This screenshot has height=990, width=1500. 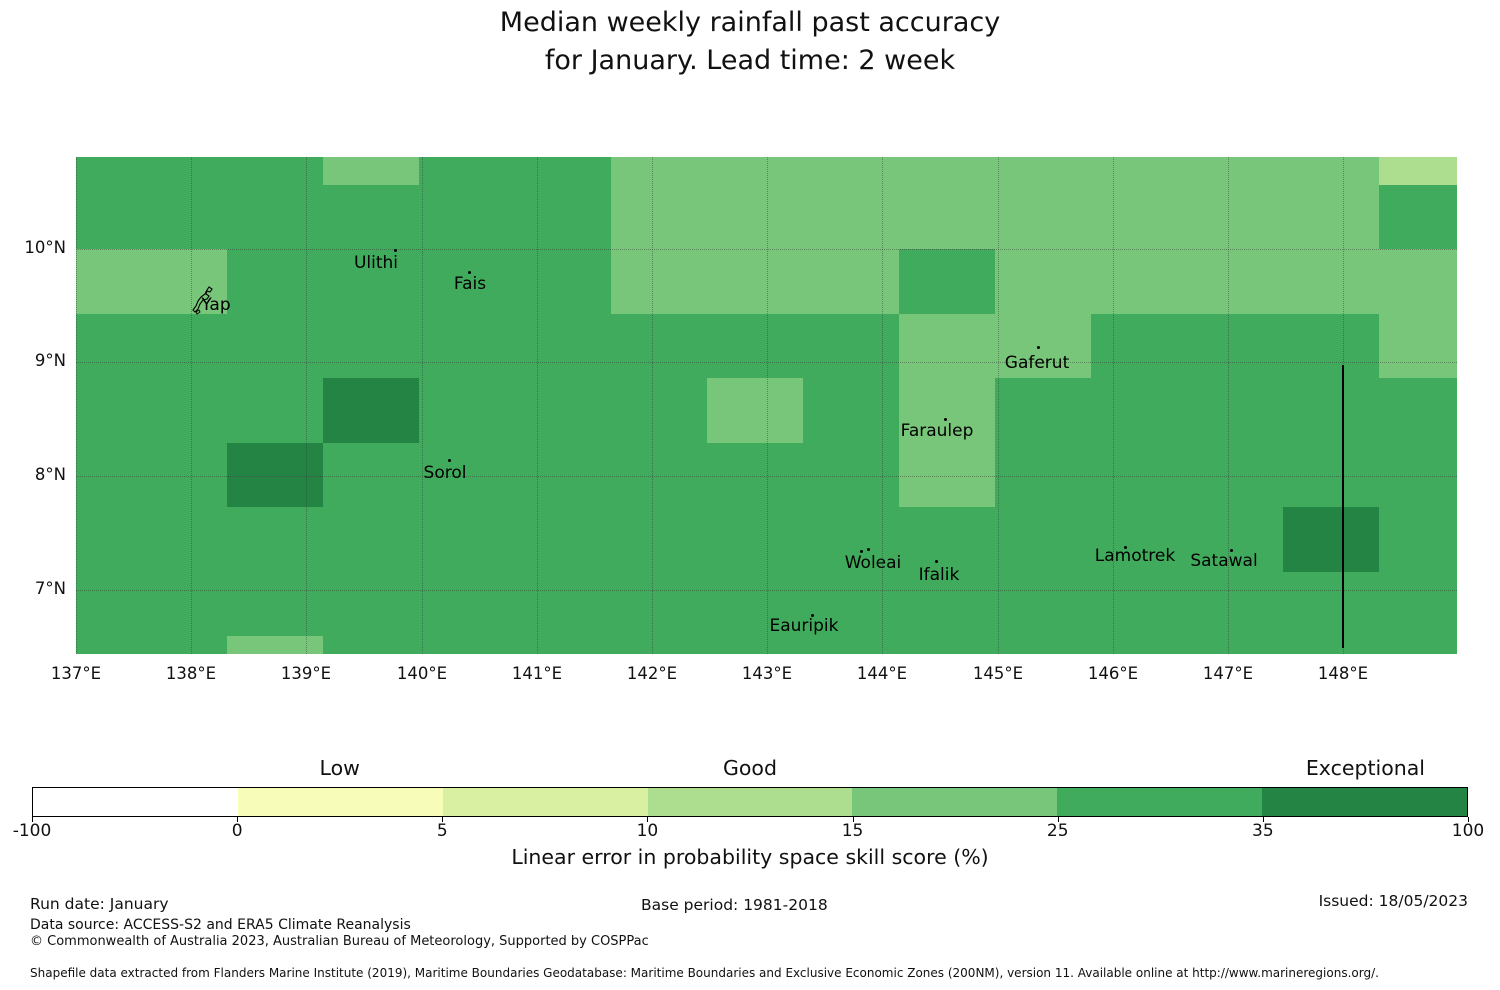 What do you see at coordinates (99, 904) in the screenshot?
I see `run-date-text: Run date: January` at bounding box center [99, 904].